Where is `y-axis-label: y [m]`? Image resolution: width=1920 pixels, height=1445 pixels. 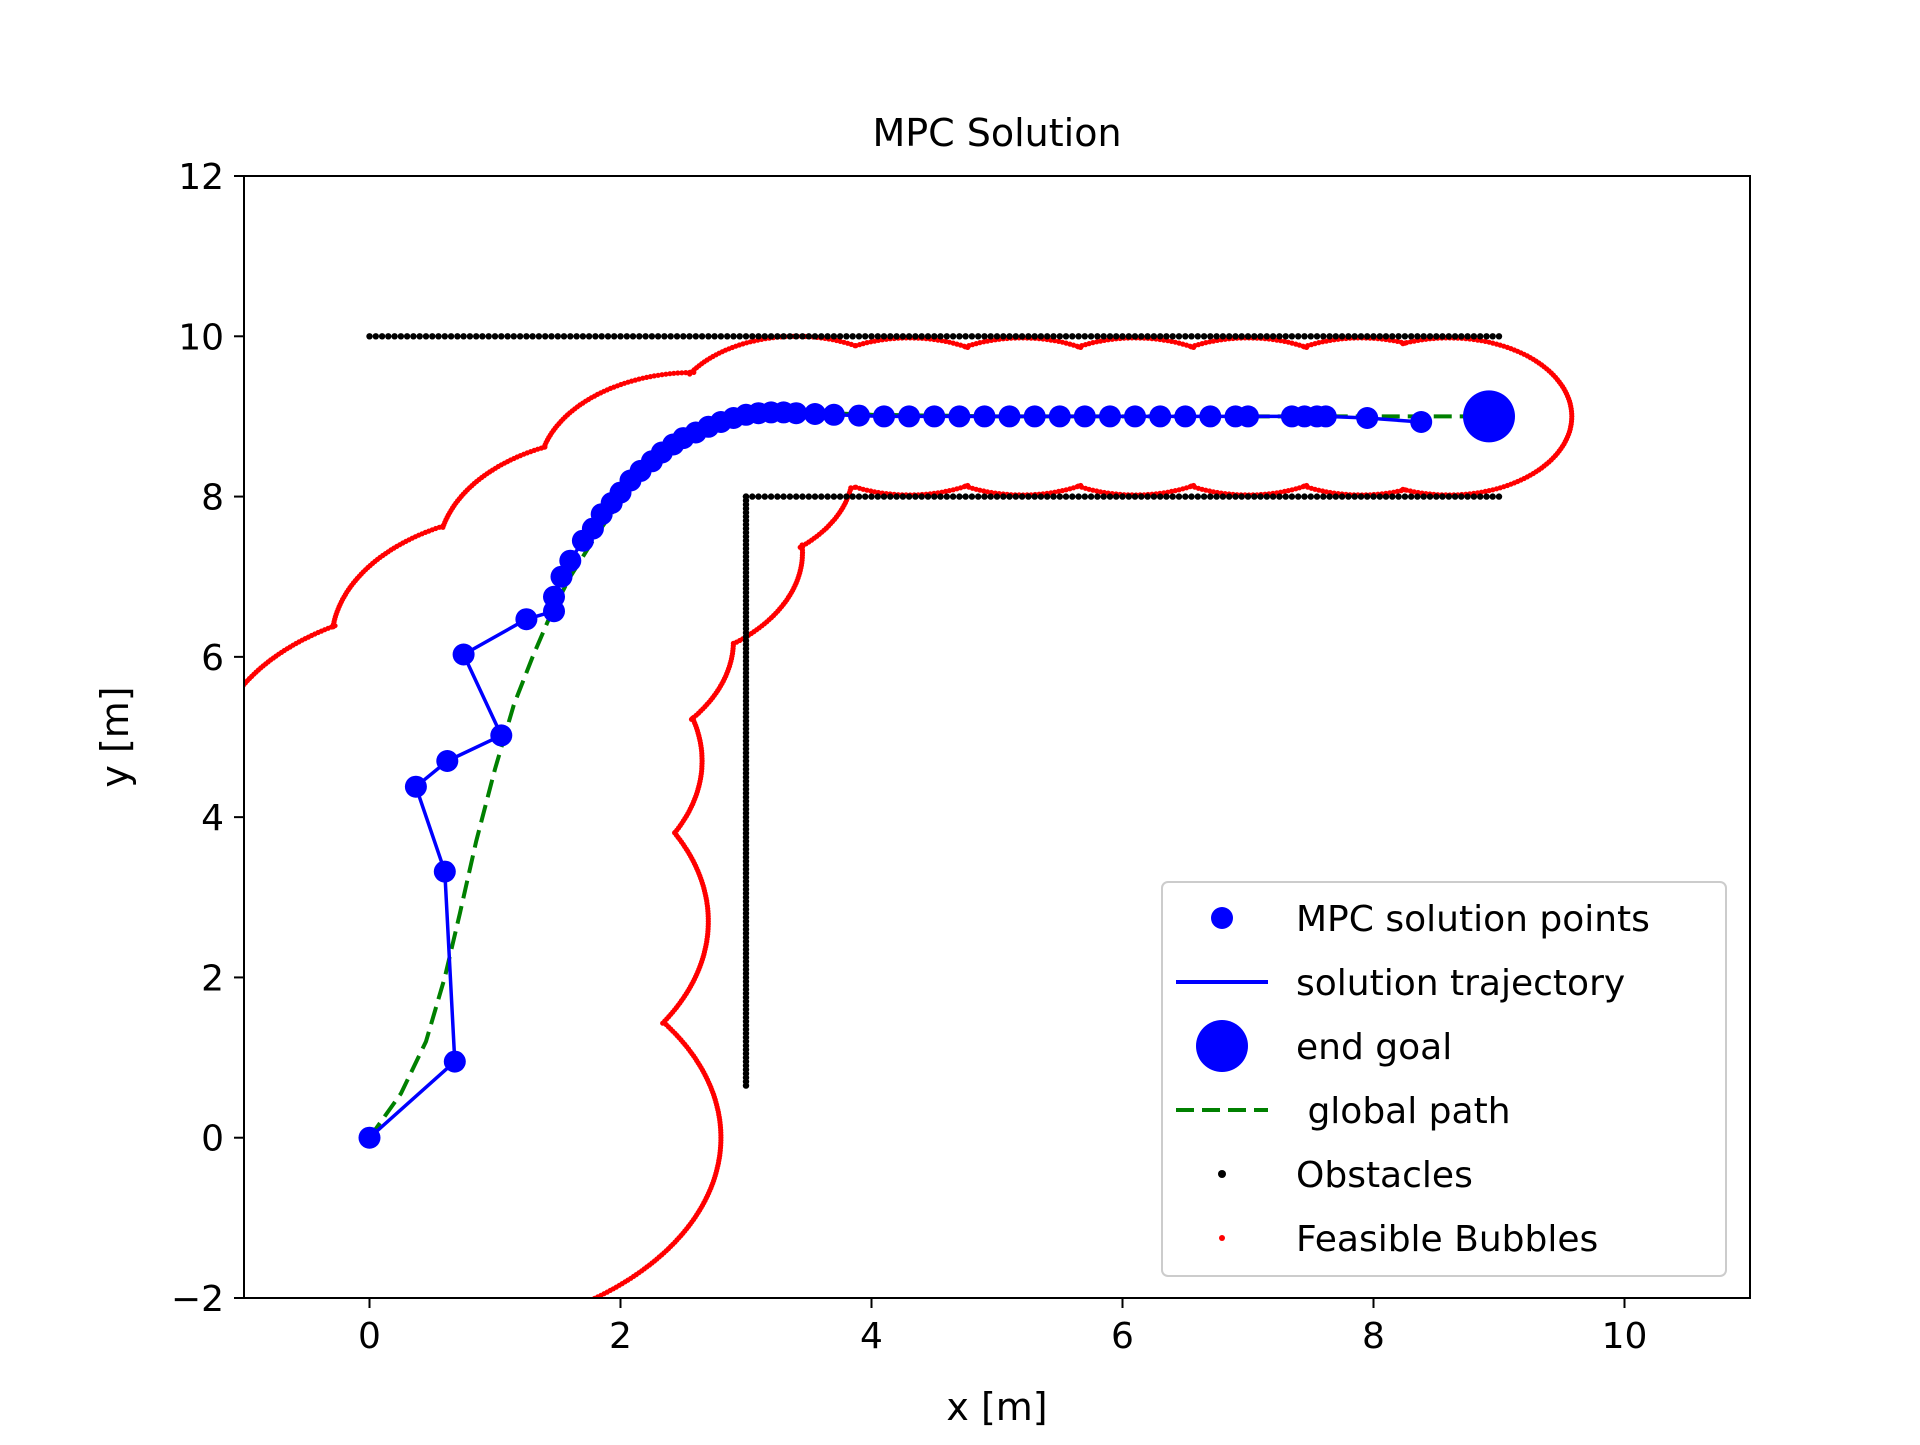 y-axis-label: y [m] is located at coordinates (115, 736).